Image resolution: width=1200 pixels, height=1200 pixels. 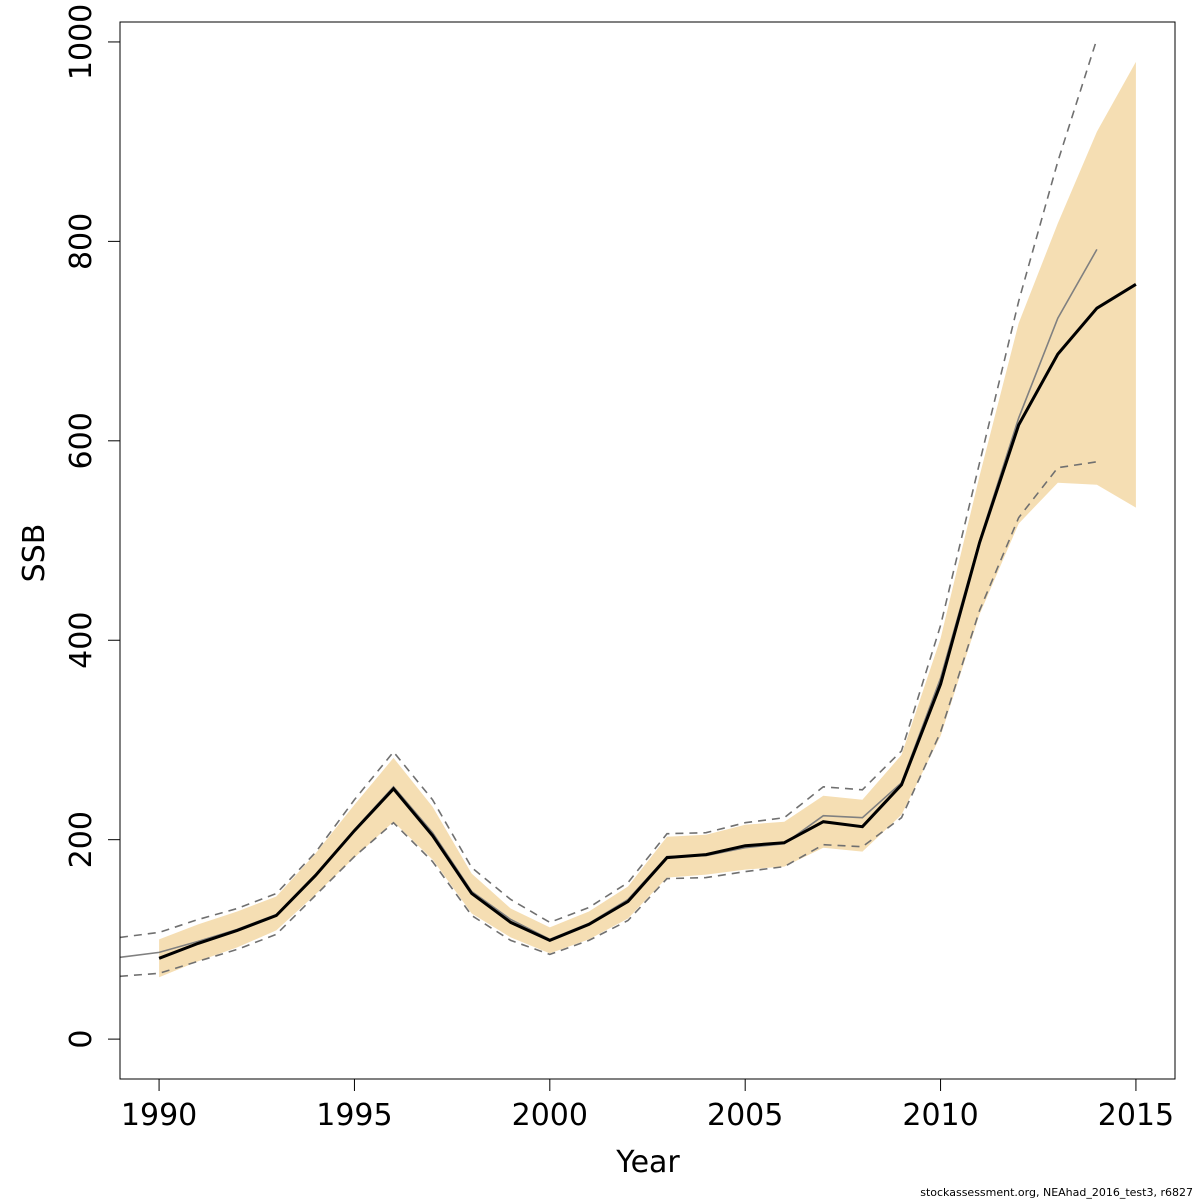 I want to click on x-tick-label: 1995, so click(x=354, y=1115).